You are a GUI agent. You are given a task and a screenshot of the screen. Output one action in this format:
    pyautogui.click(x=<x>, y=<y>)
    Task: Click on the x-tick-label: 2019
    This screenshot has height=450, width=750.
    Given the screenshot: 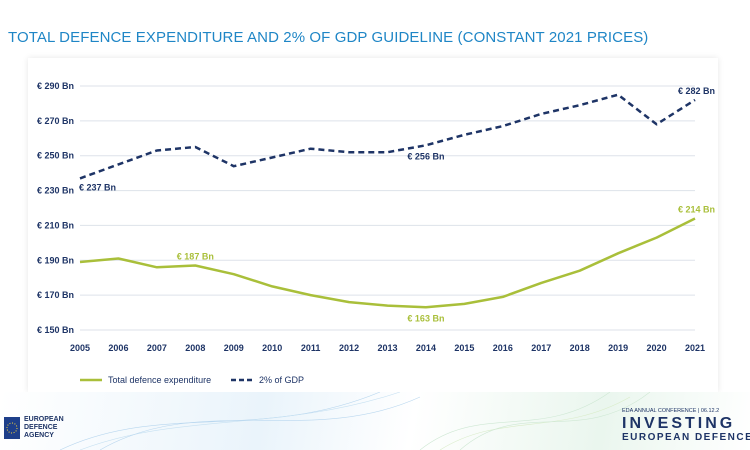 What is the action you would take?
    pyautogui.click(x=618, y=348)
    